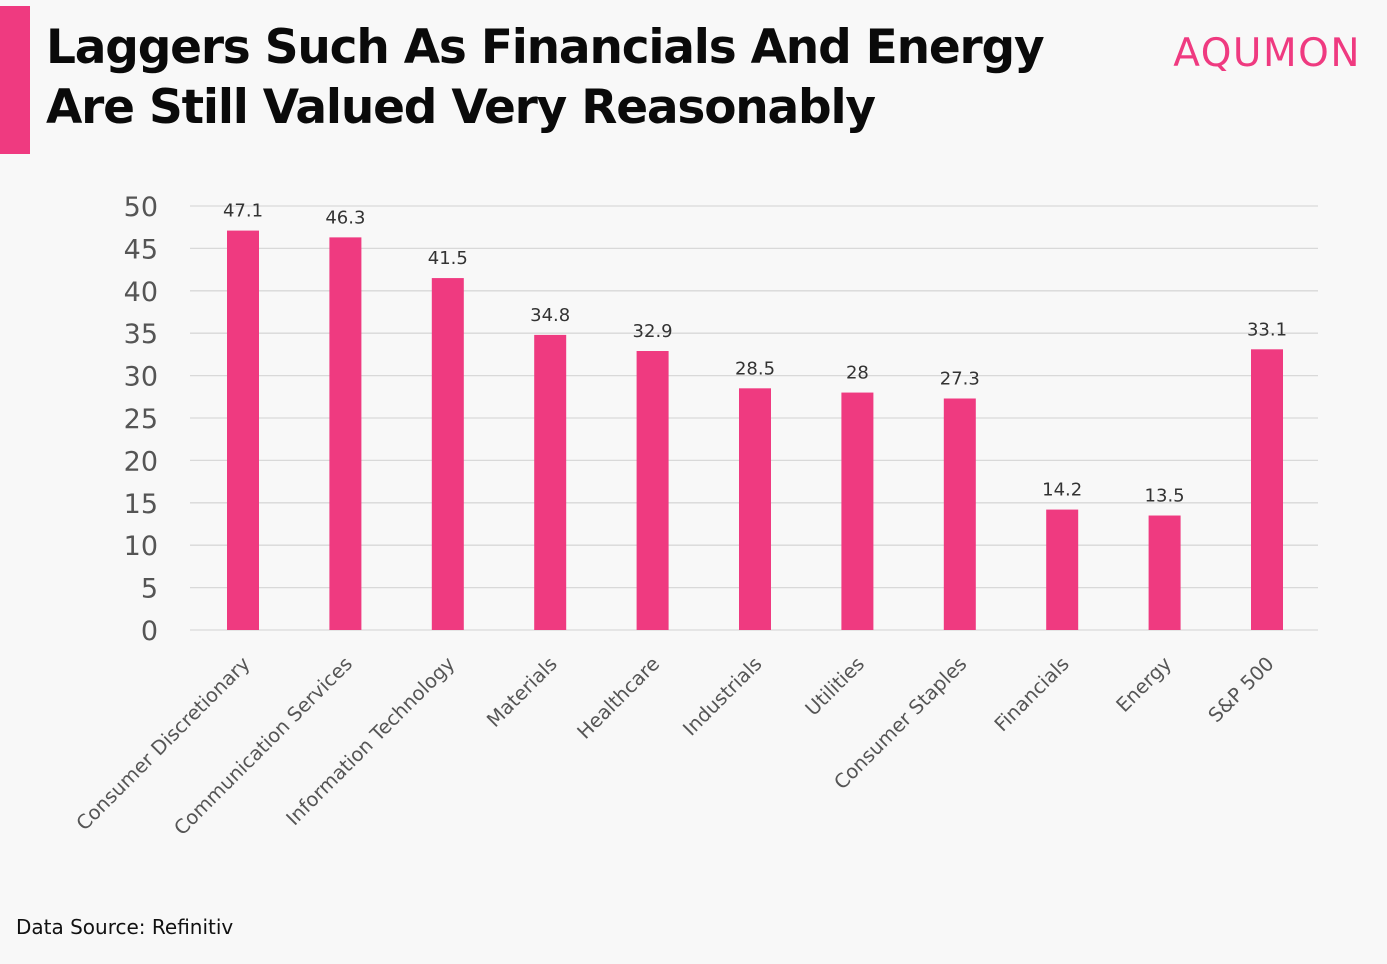 The image size is (1387, 964). I want to click on y-tick-label: 20, so click(141, 461).